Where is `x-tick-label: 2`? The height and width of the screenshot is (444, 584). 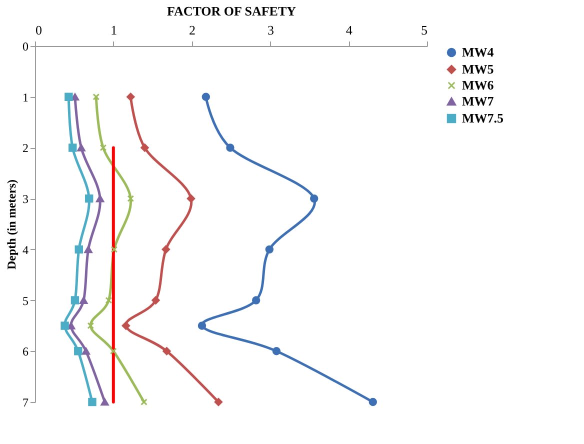 x-tick-label: 2 is located at coordinates (192, 30).